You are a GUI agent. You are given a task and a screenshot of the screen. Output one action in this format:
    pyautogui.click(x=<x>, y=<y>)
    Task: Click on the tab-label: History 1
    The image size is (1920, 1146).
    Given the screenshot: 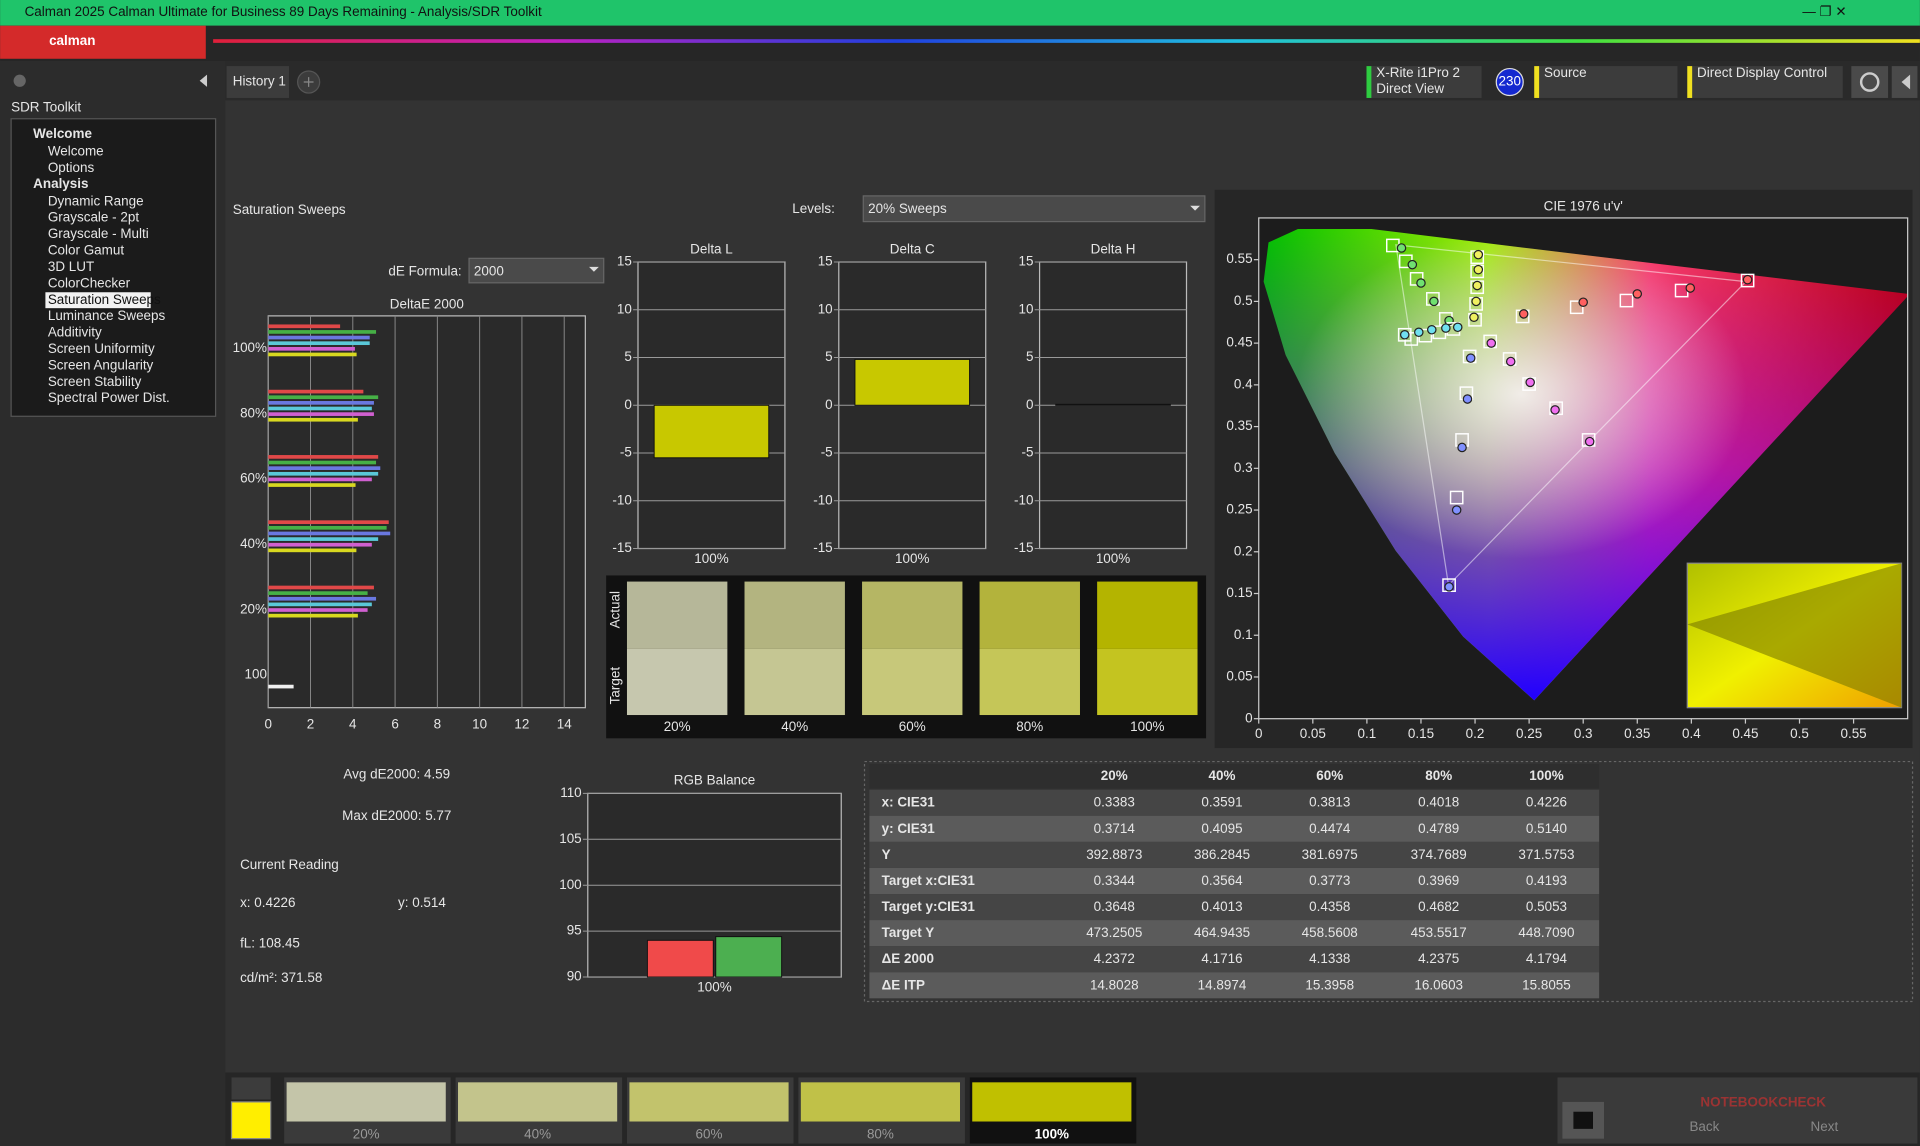 What is the action you would take?
    pyautogui.click(x=259, y=81)
    